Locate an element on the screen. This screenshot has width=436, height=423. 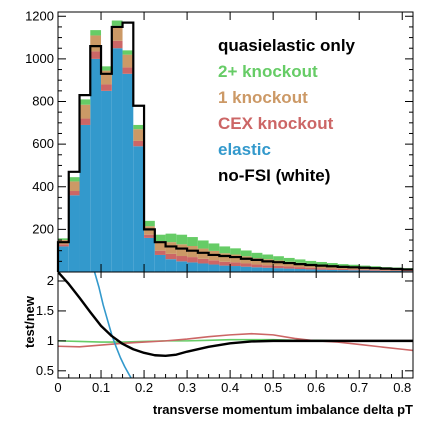
legend-entry: 2+ knockout is located at coordinates (268, 71).